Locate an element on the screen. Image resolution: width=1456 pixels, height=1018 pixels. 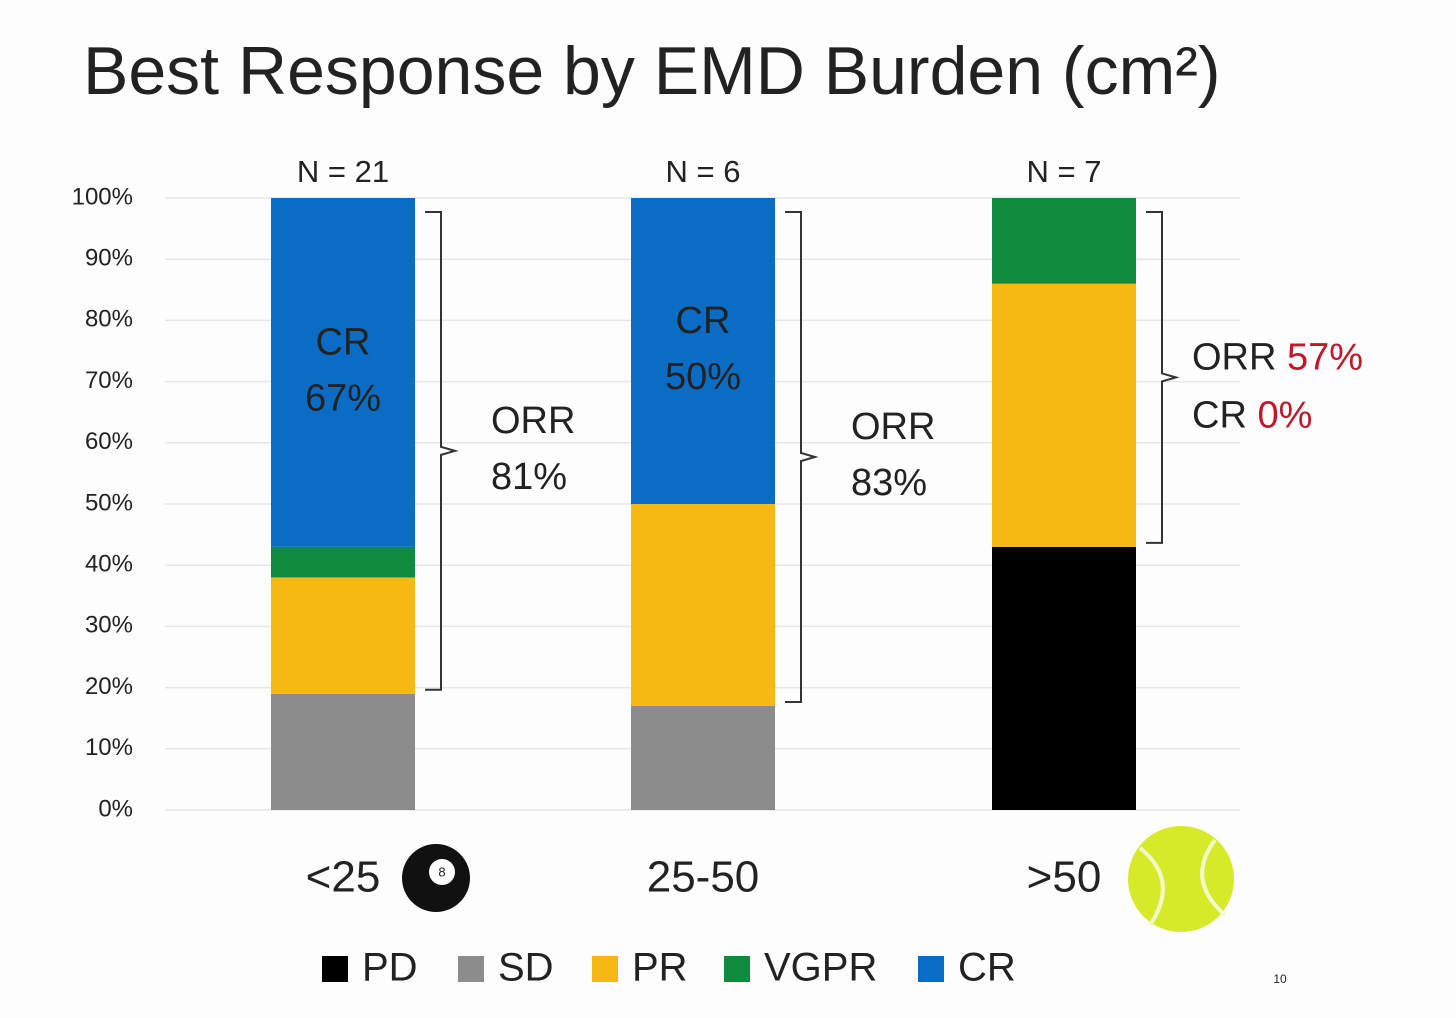
bracket-value: 57% is located at coordinates (1325, 357).